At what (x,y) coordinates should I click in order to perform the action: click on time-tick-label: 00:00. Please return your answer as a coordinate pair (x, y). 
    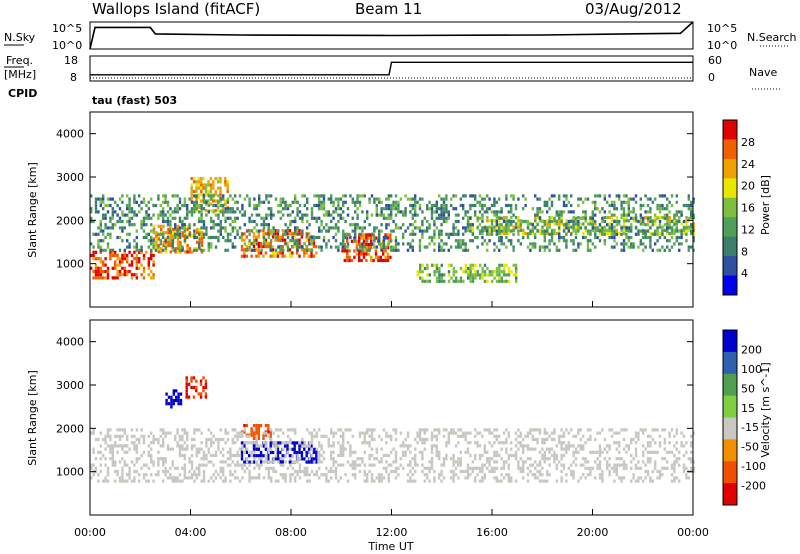
    Looking at the image, I should click on (693, 532).